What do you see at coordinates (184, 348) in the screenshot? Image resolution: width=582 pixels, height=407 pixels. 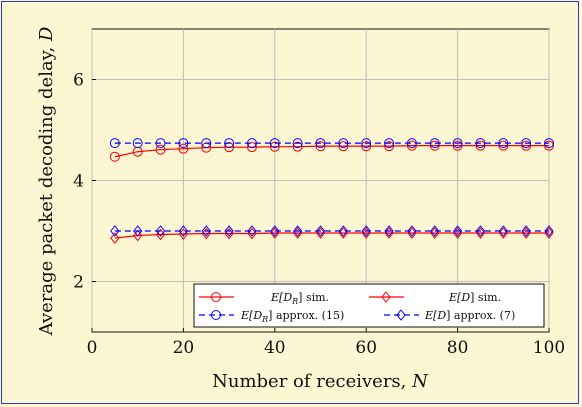 I see `x-tick-label-1: 20` at bounding box center [184, 348].